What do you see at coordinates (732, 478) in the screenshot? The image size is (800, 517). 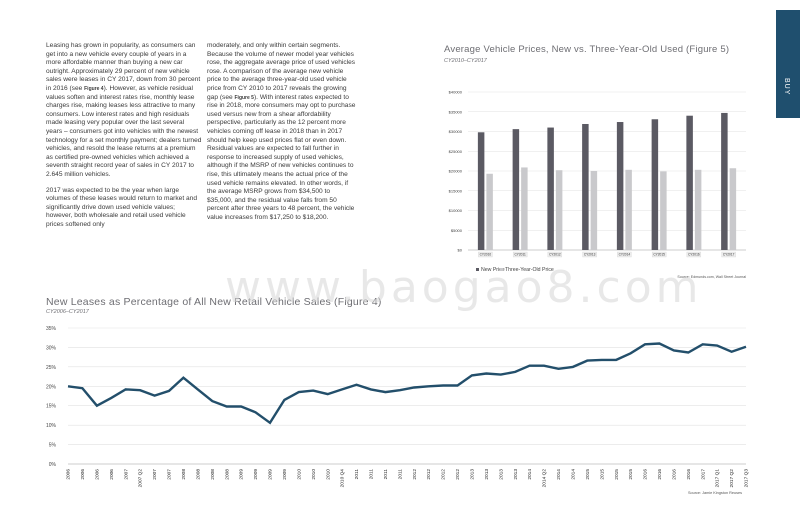 I see `x-tick-label: 2017 Q2` at bounding box center [732, 478].